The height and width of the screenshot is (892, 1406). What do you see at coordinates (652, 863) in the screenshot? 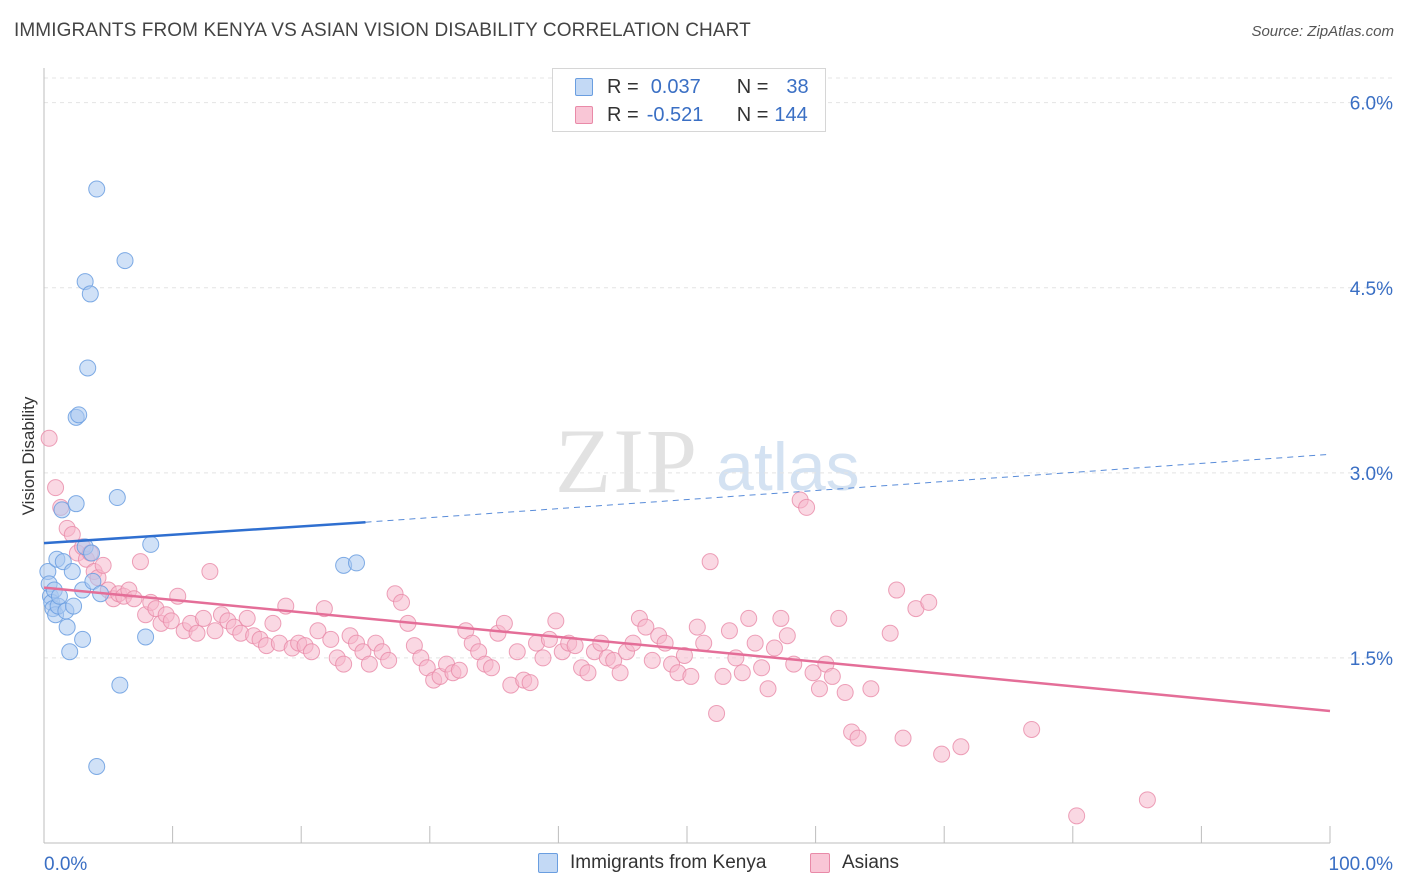
I see `series-legend-kenya: Immigrants from Kenya` at bounding box center [652, 863].